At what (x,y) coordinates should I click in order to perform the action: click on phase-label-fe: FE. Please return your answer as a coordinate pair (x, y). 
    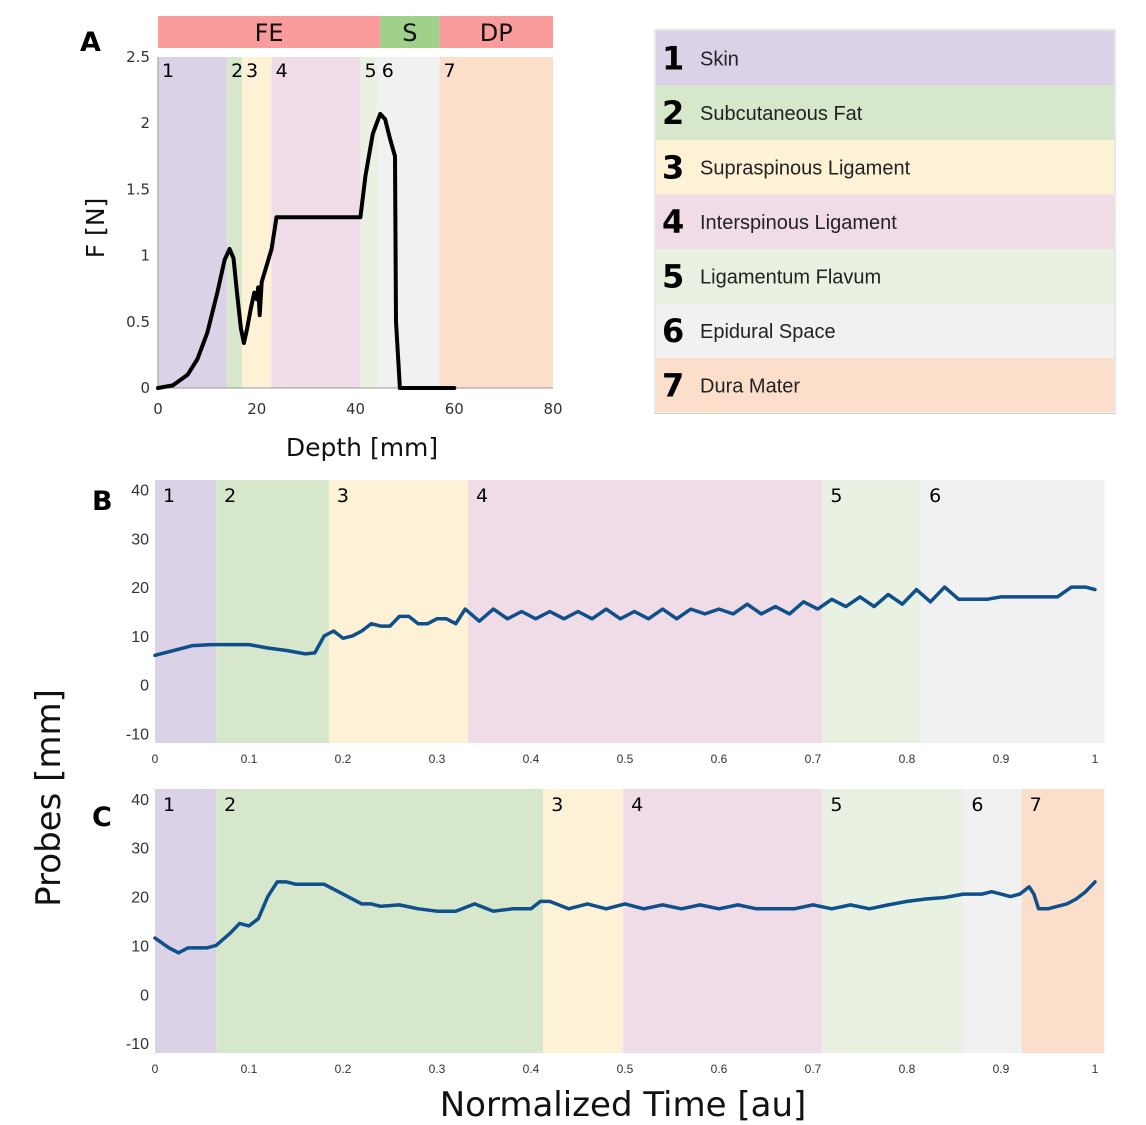
    Looking at the image, I should click on (269, 33).